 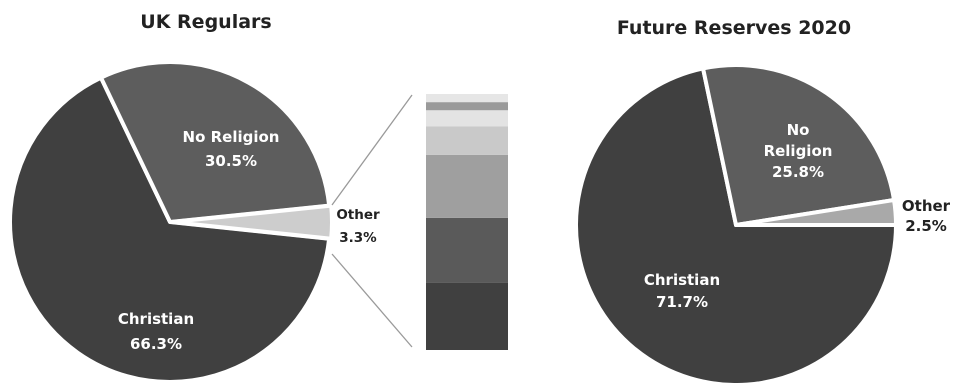 What do you see at coordinates (156, 319) in the screenshot?
I see `uk-christian-label: Christian` at bounding box center [156, 319].